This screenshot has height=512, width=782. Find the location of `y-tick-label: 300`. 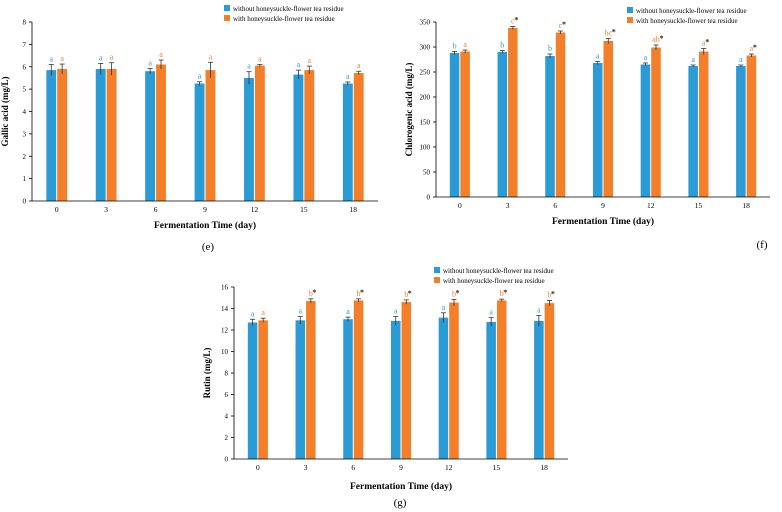

y-tick-label: 300 is located at coordinates (425, 48).